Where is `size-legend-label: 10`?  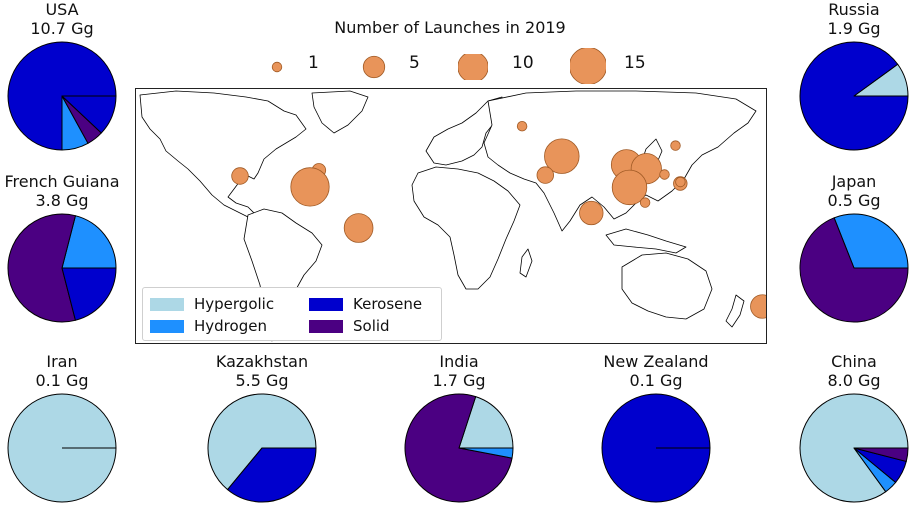 size-legend-label: 10 is located at coordinates (523, 63).